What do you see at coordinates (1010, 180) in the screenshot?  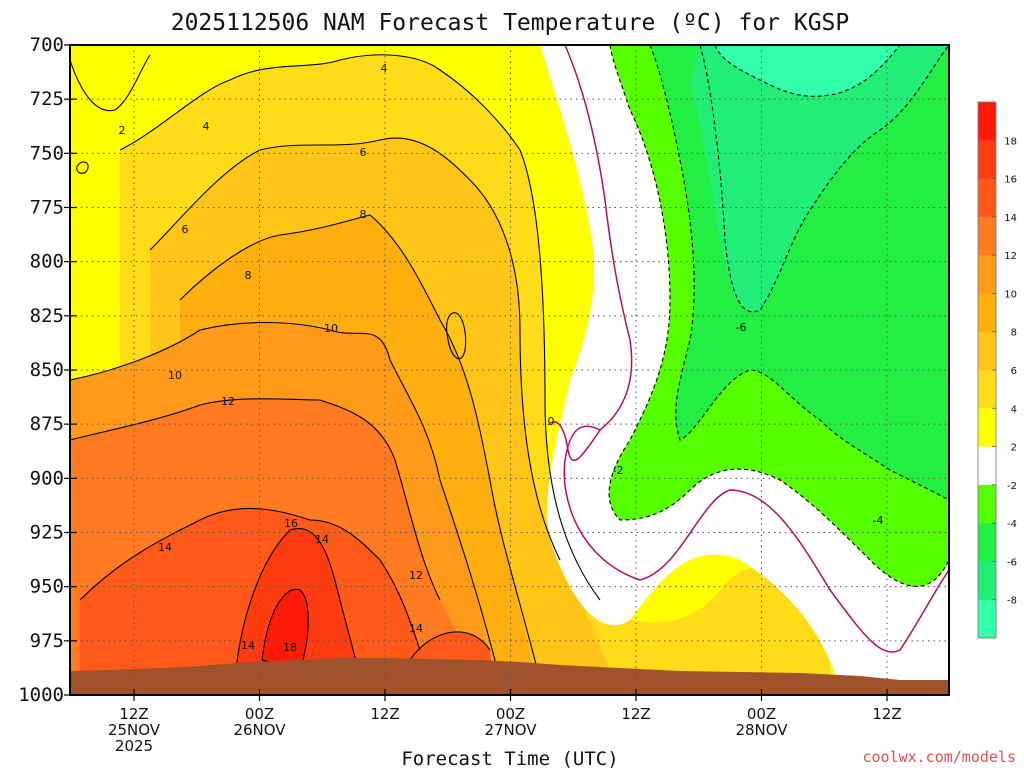 I see `colorbar-tick-label: 16` at bounding box center [1010, 180].